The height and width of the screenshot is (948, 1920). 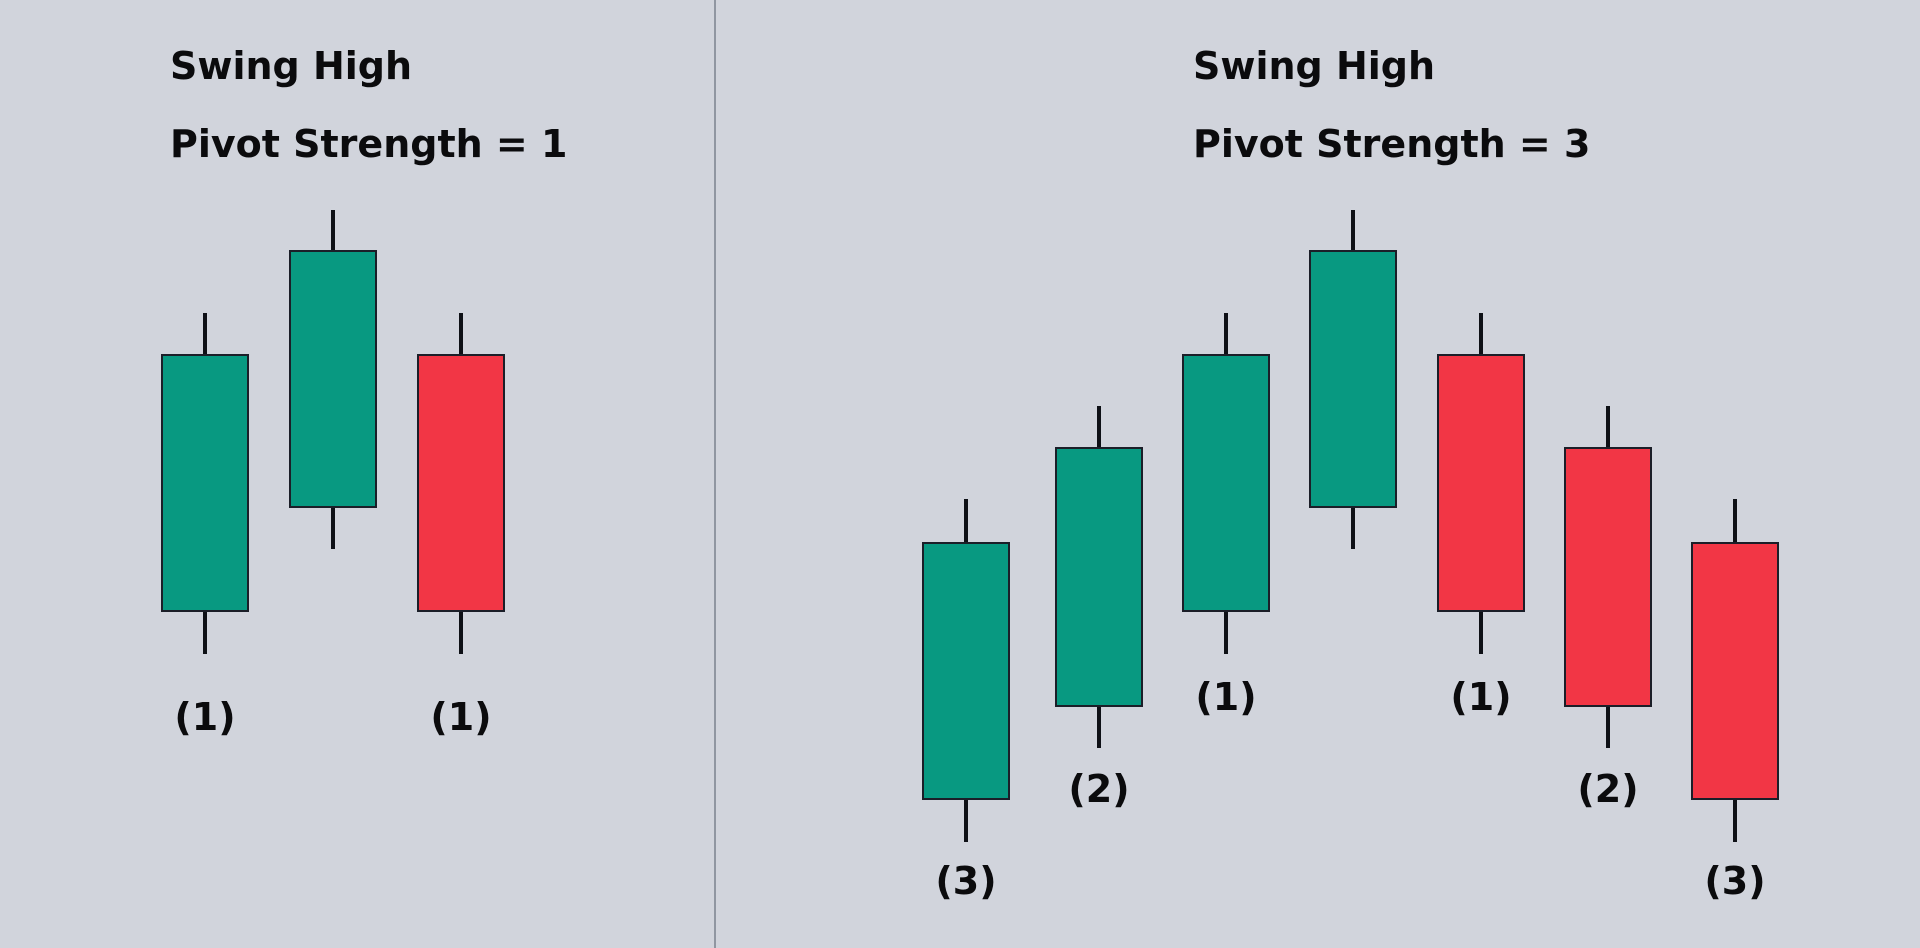 What do you see at coordinates (715, 474) in the screenshot?
I see `panel-divider` at bounding box center [715, 474].